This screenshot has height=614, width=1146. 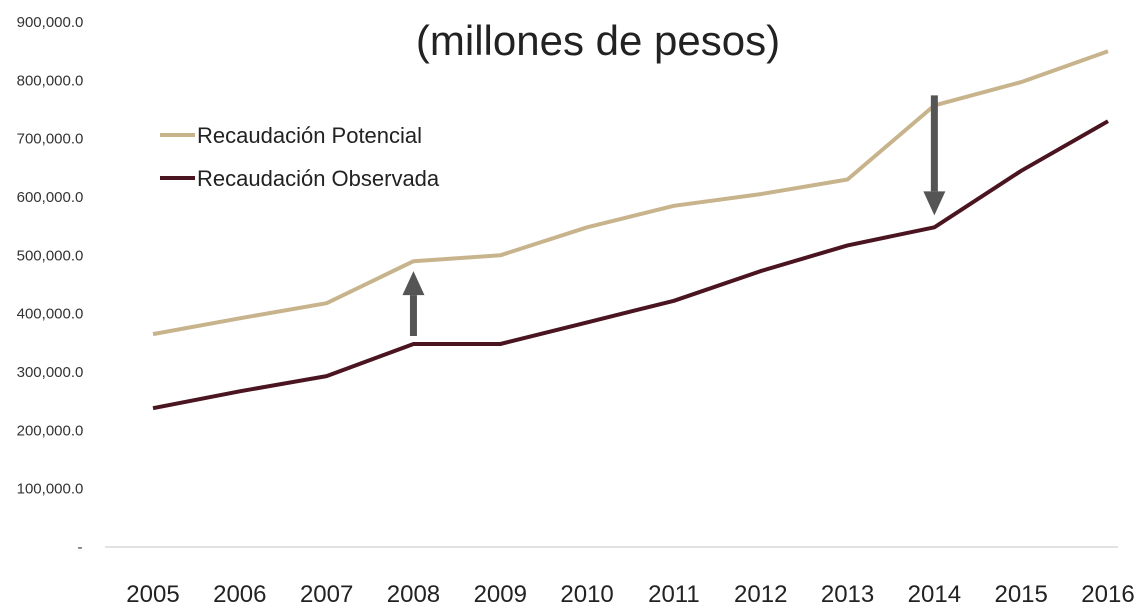 I want to click on x-tick-label: 2012, so click(x=760, y=594).